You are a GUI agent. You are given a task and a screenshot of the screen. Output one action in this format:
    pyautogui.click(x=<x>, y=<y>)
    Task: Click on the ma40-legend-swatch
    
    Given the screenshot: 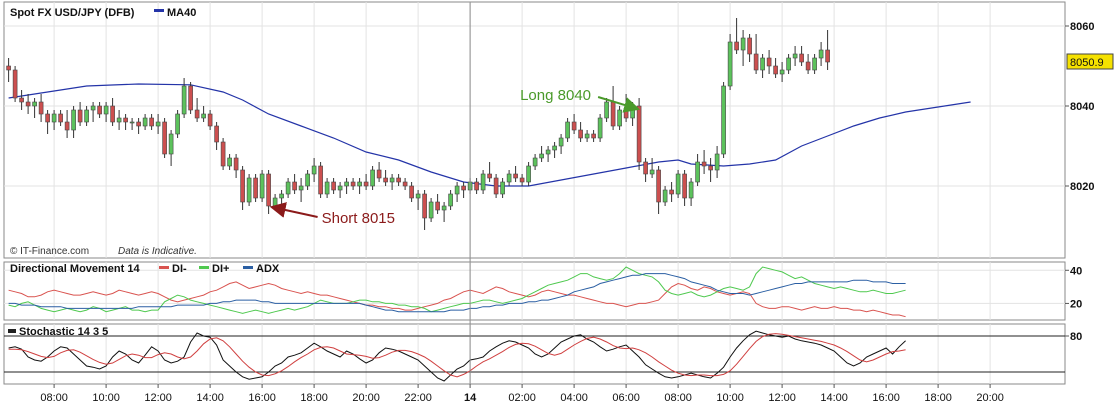 What is the action you would take?
    pyautogui.click(x=159, y=10)
    